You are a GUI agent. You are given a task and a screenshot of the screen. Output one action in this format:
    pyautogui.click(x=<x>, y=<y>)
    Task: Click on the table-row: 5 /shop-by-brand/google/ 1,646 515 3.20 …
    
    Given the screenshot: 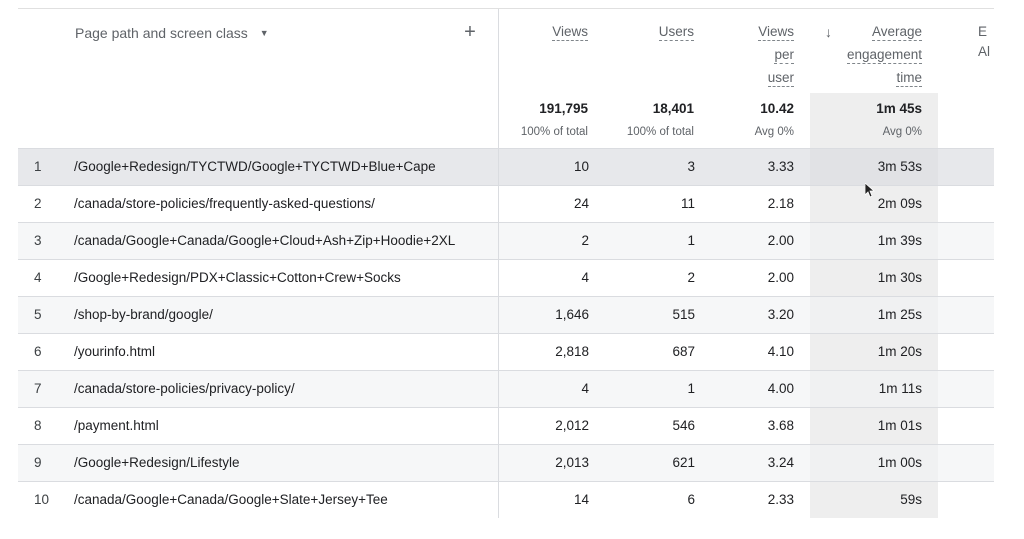 What is the action you would take?
    pyautogui.click(x=506, y=314)
    